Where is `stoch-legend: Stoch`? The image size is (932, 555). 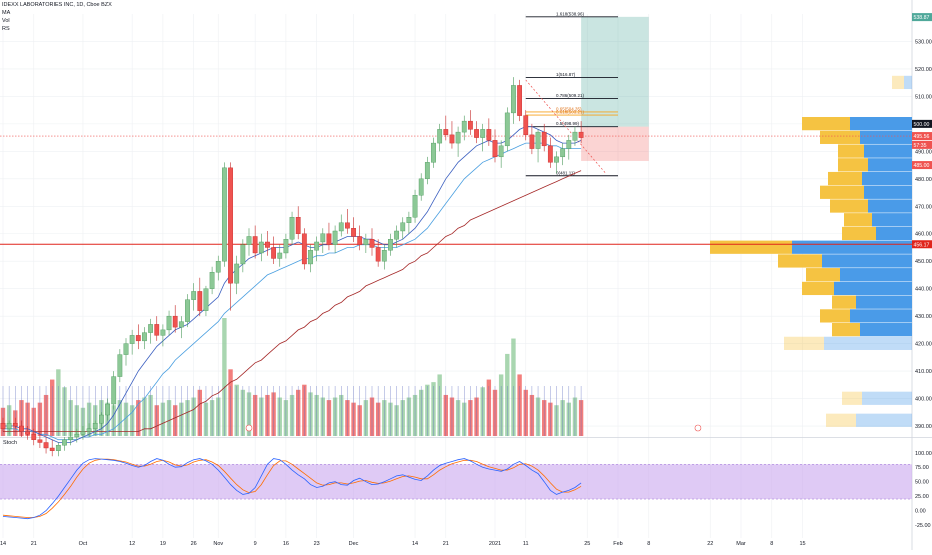 stoch-legend: Stoch is located at coordinates (10, 443).